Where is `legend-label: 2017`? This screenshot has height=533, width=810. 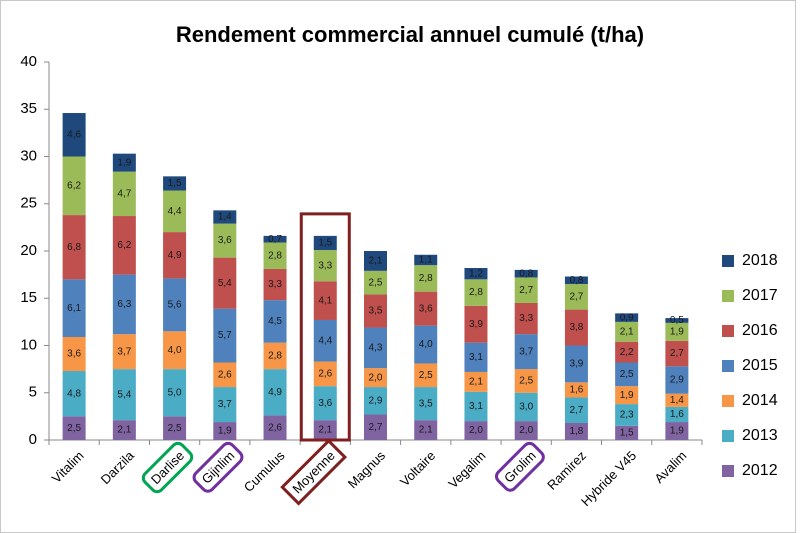
legend-label: 2017 is located at coordinates (760, 295).